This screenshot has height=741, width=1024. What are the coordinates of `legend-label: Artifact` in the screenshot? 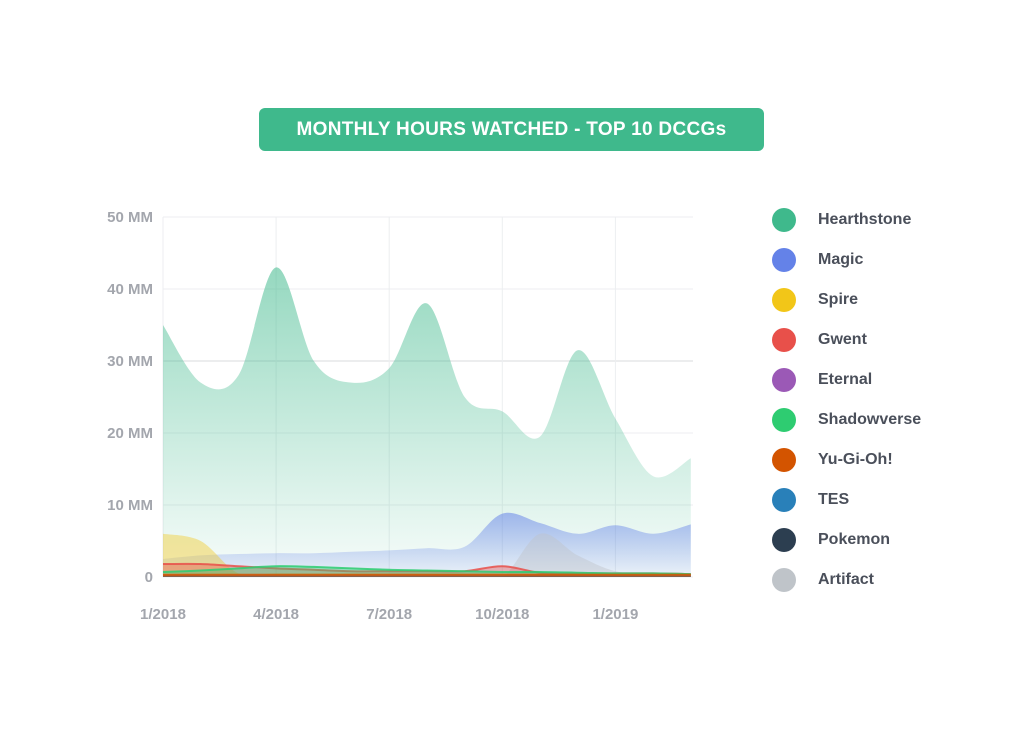 It's located at (846, 579).